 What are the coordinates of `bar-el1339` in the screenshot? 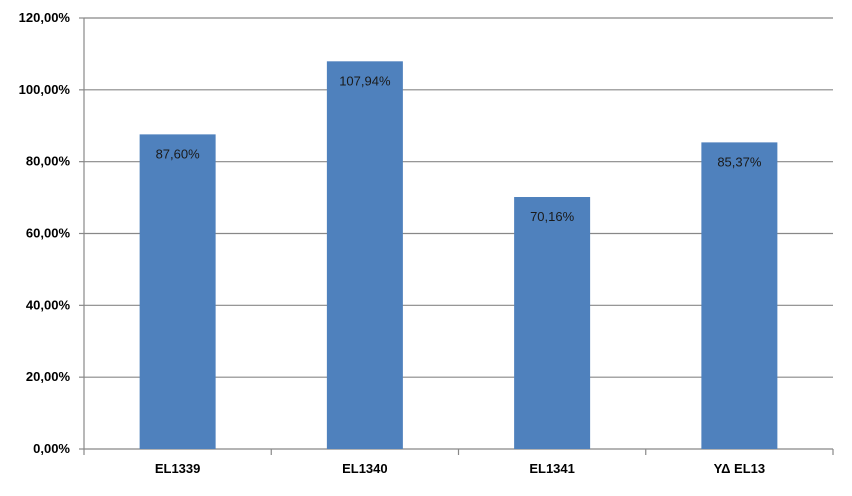 It's located at (177, 291).